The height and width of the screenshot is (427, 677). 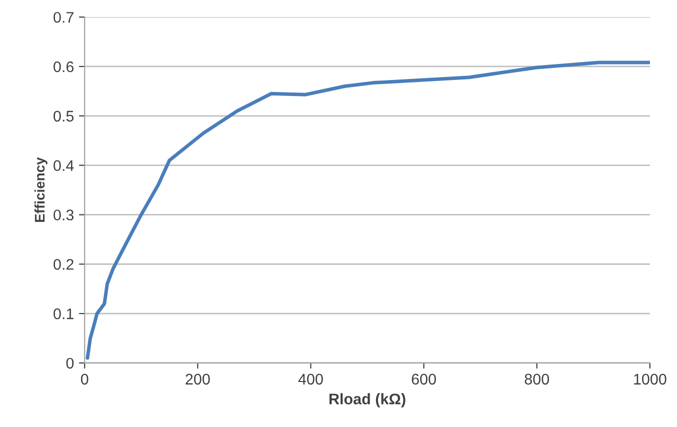 I want to click on y-tick-label: 0.7, so click(x=64, y=17).